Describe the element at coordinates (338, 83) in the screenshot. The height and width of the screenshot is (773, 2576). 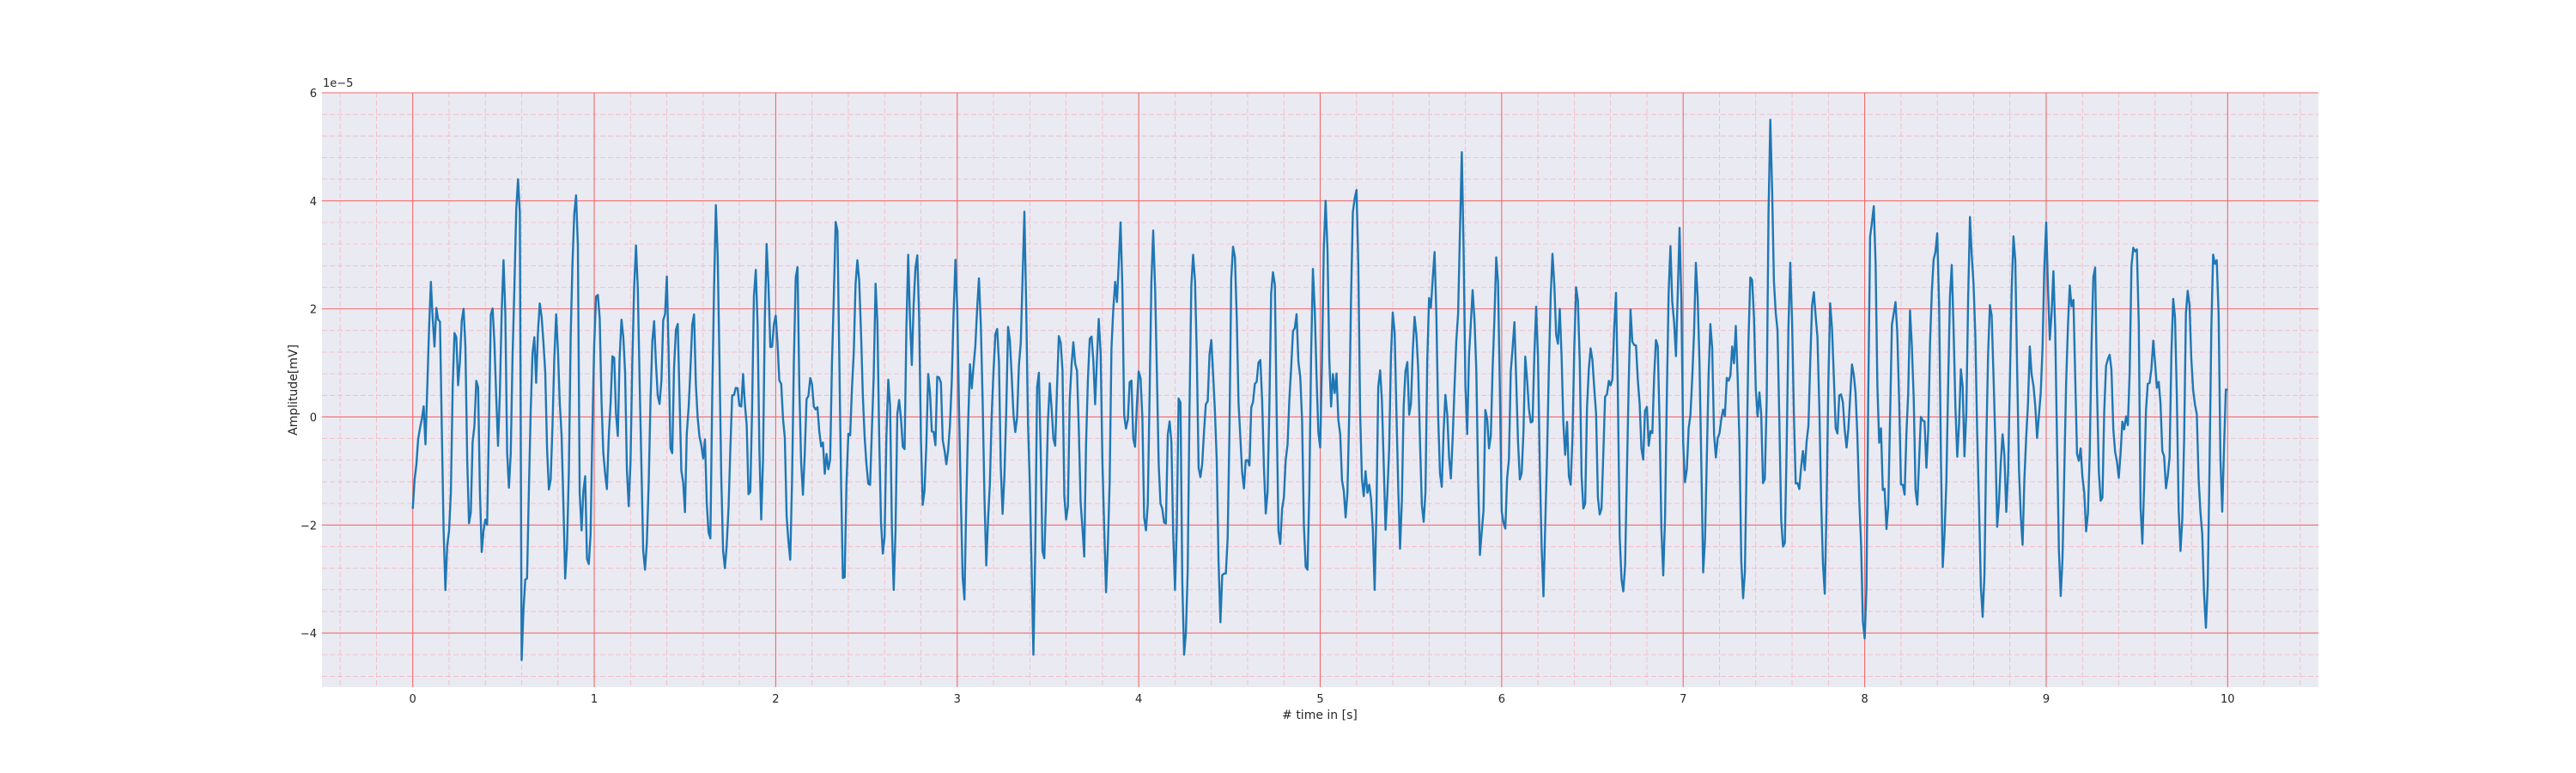
I see `y-offset-text: 1e−5` at that location.